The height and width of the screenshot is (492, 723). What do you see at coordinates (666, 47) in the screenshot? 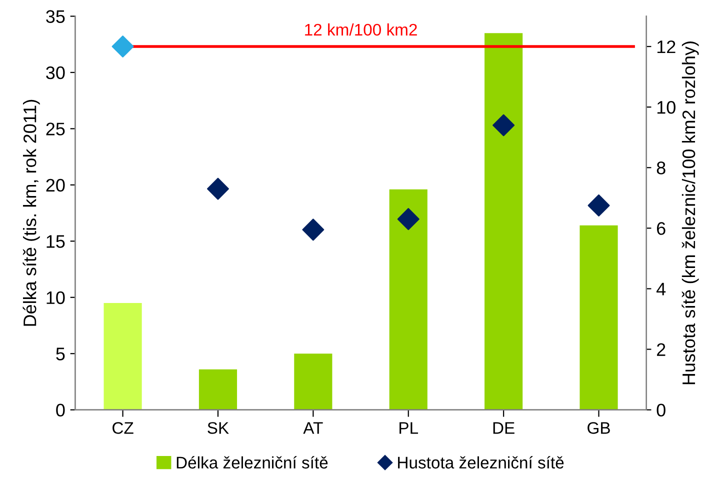
I see `y2-tick-label: 12` at bounding box center [666, 47].